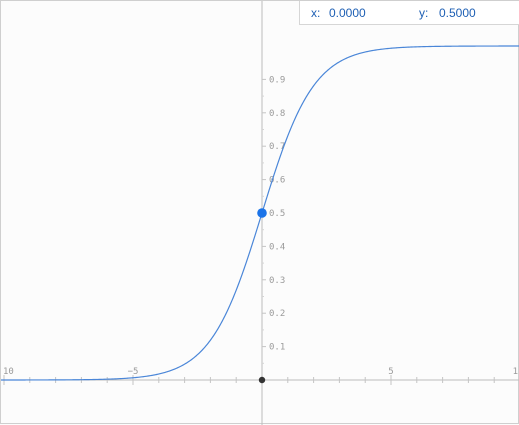  What do you see at coordinates (277, 147) in the screenshot?
I see `y-tick-label: 0.7` at bounding box center [277, 147].